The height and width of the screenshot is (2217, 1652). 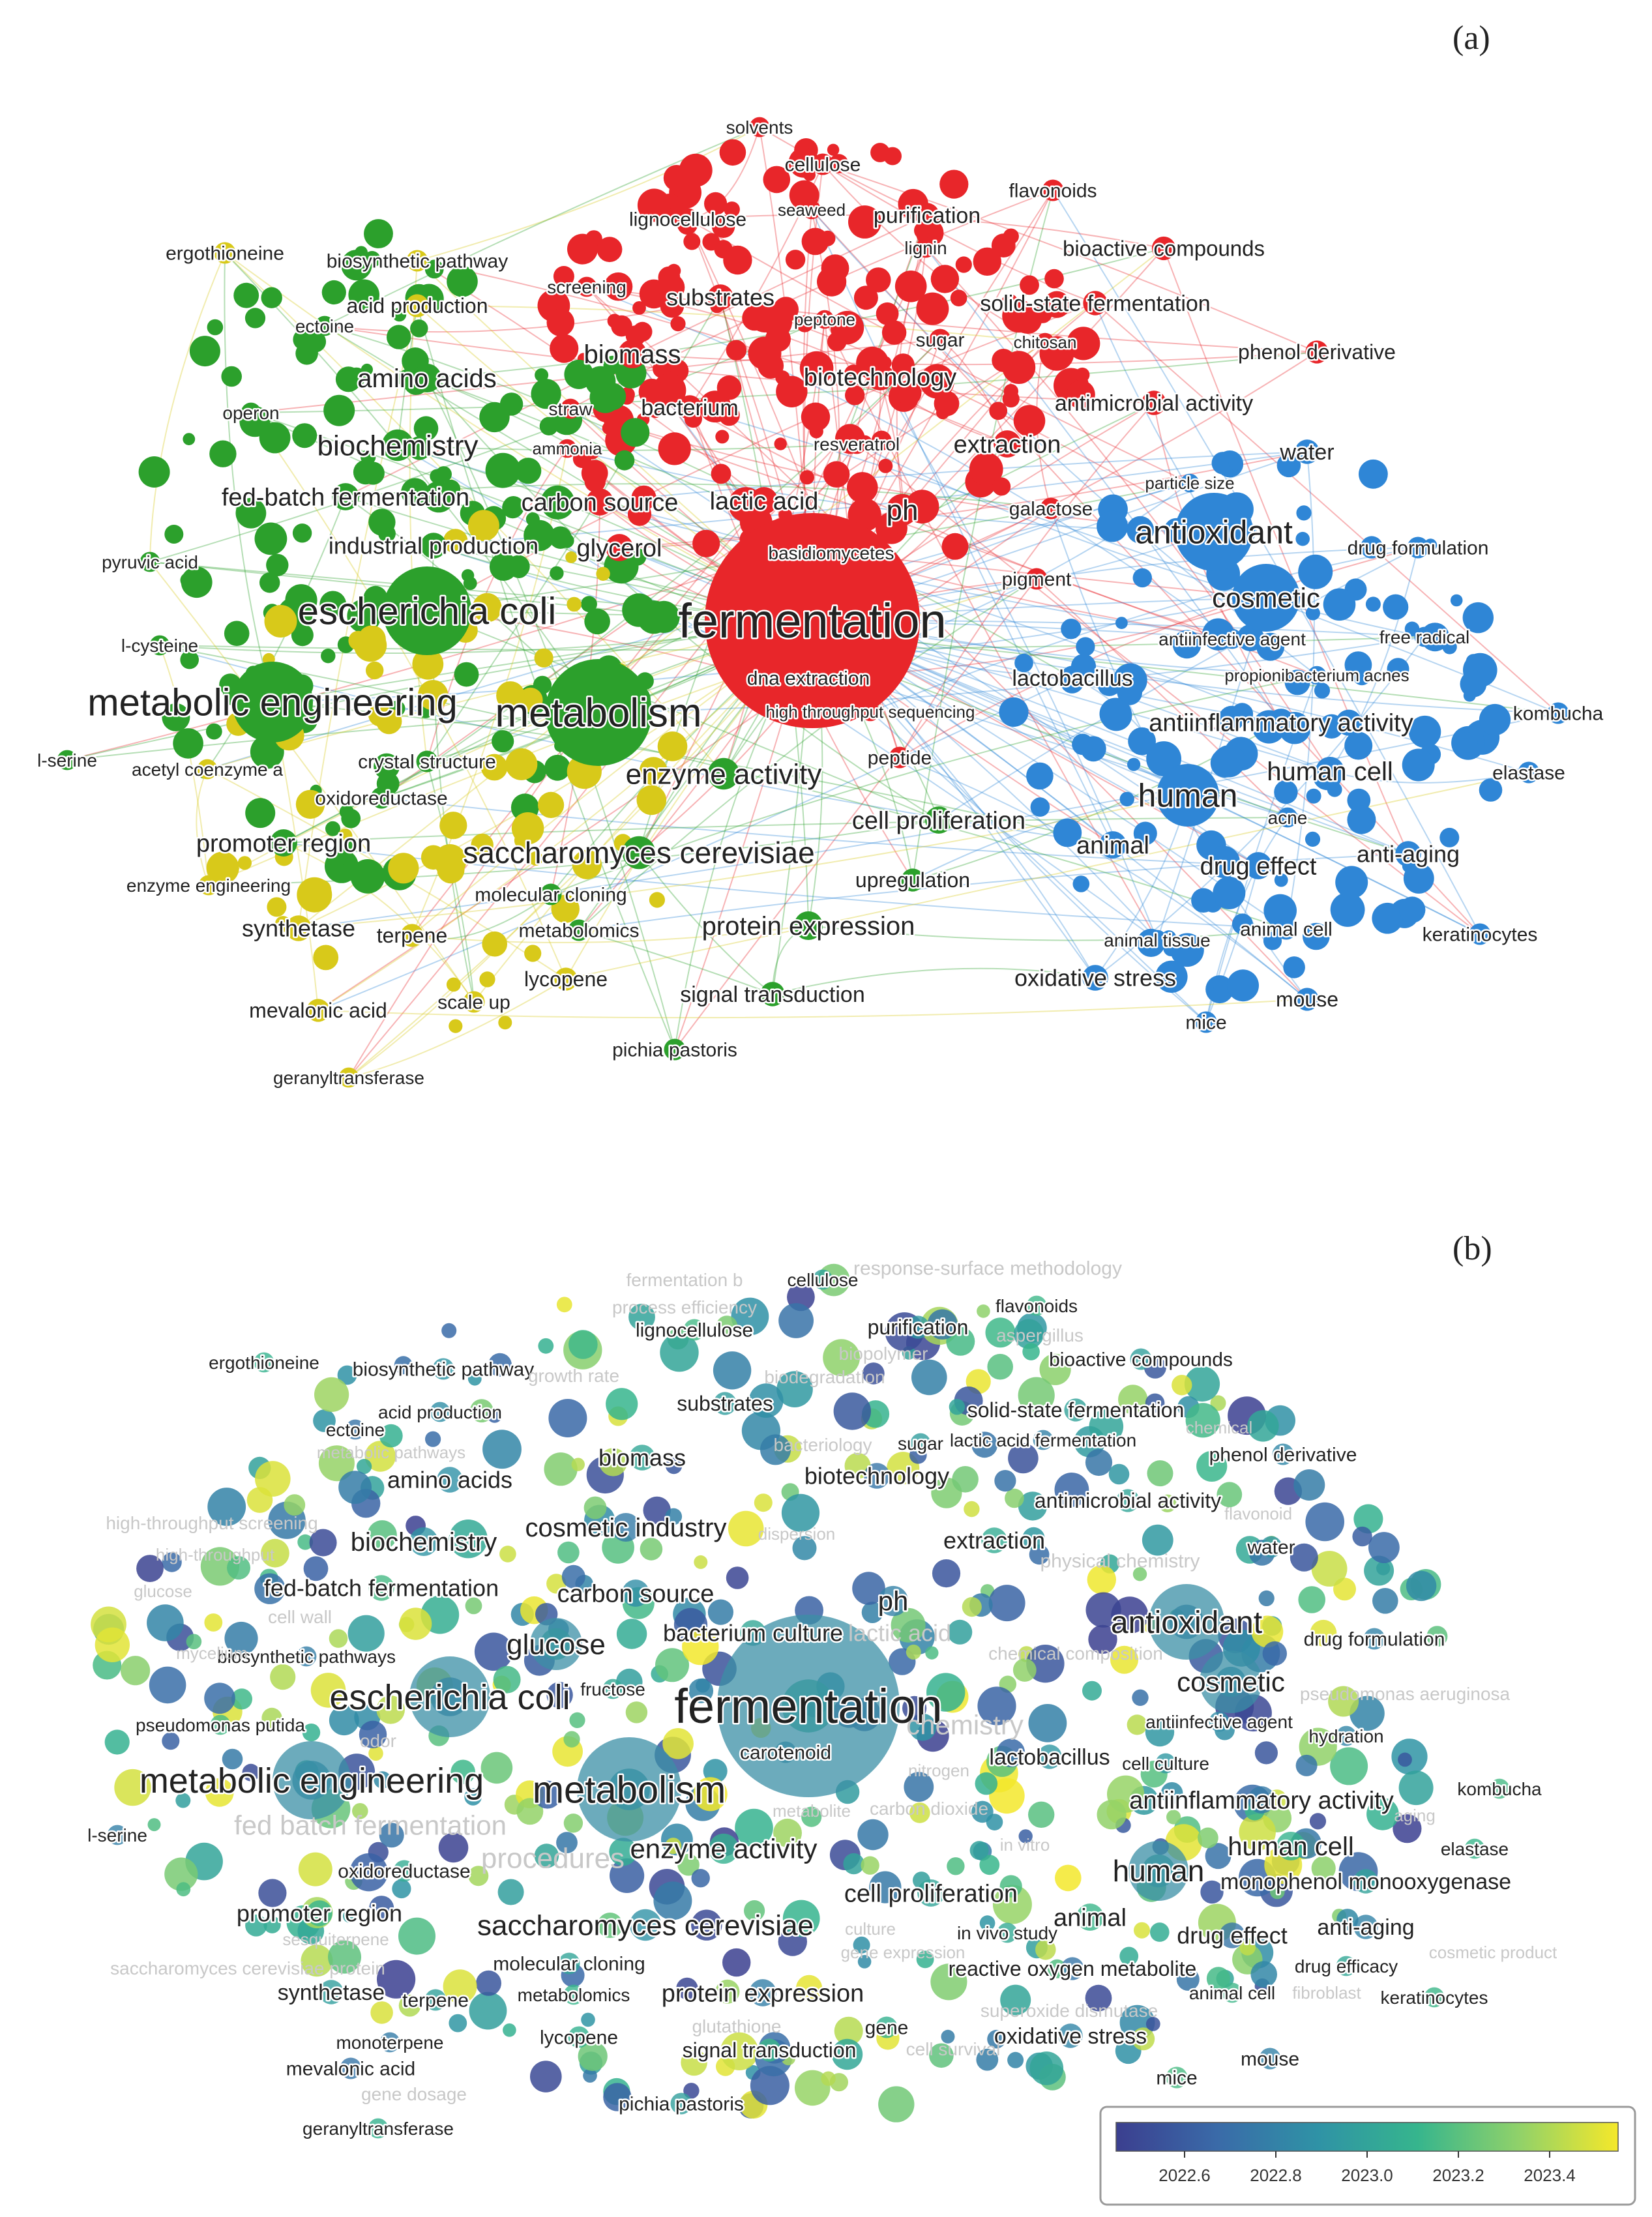 I want to click on term-label-molecular-cloning: molecular cloning, so click(x=551, y=895).